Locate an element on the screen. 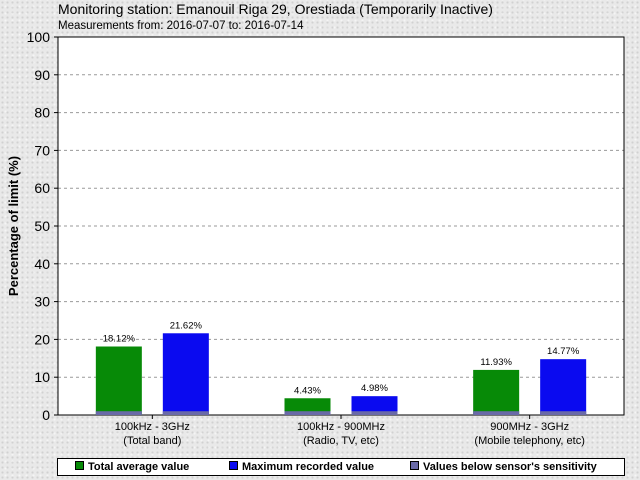 The width and height of the screenshot is (640, 480). data-label-2-0: 11.93% is located at coordinates (496, 362).